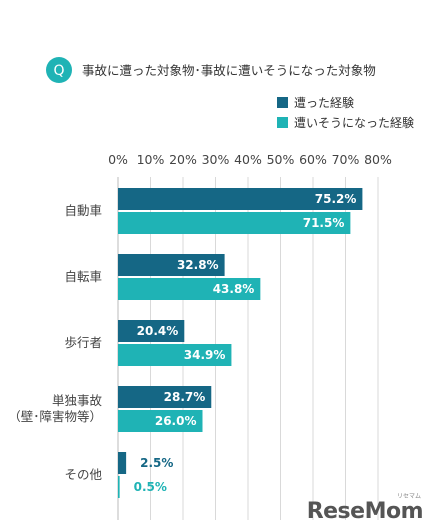 Image resolution: width=433 pixels, height=528 pixels. Describe the element at coordinates (158, 331) in the screenshot. I see `value-label: 20.4%` at that location.